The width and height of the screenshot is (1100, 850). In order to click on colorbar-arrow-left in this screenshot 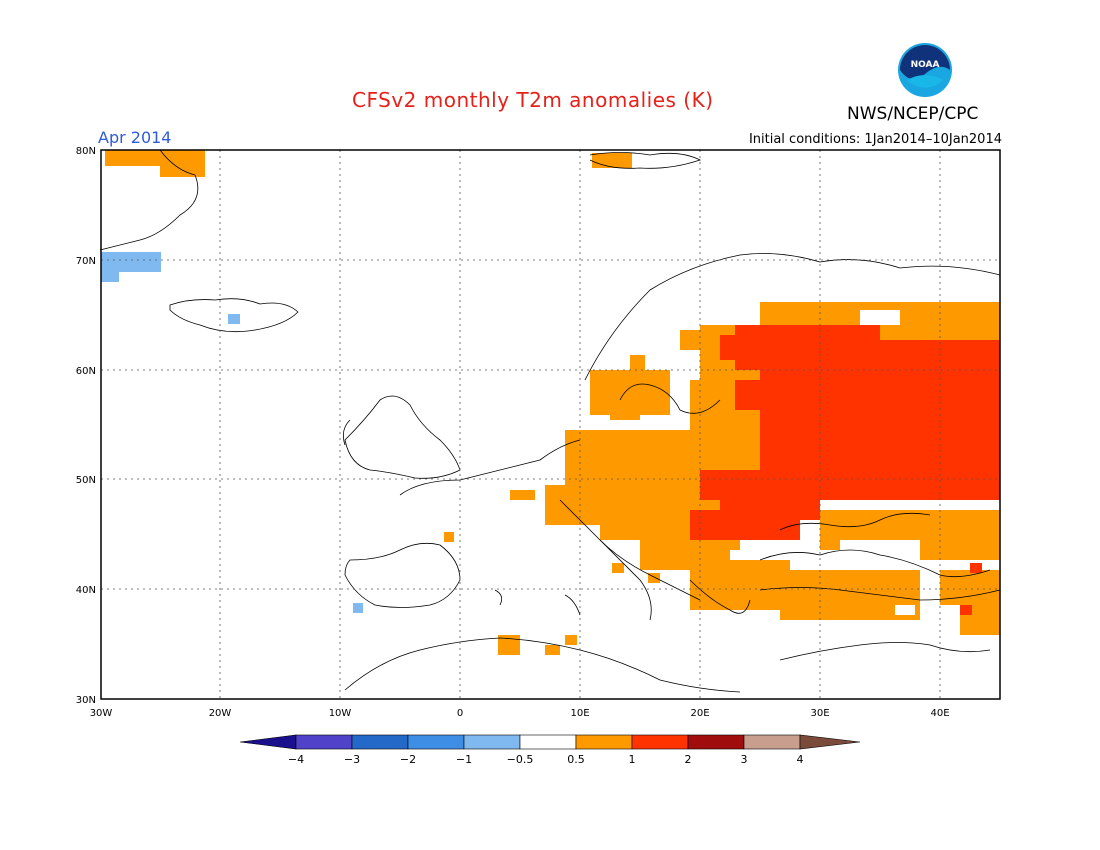, I will do `click(268, 742)`.